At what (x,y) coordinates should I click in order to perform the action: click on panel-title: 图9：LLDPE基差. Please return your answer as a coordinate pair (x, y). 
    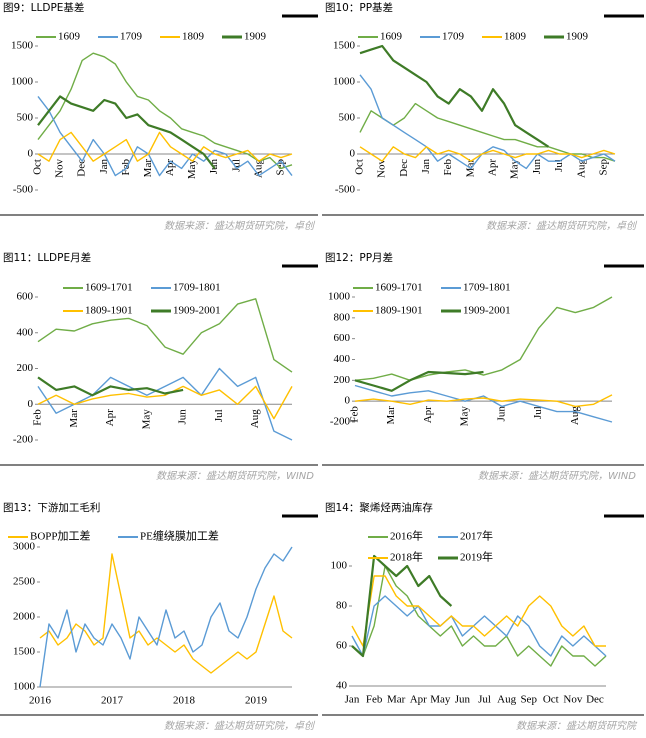
    Looking at the image, I should click on (43, 7).